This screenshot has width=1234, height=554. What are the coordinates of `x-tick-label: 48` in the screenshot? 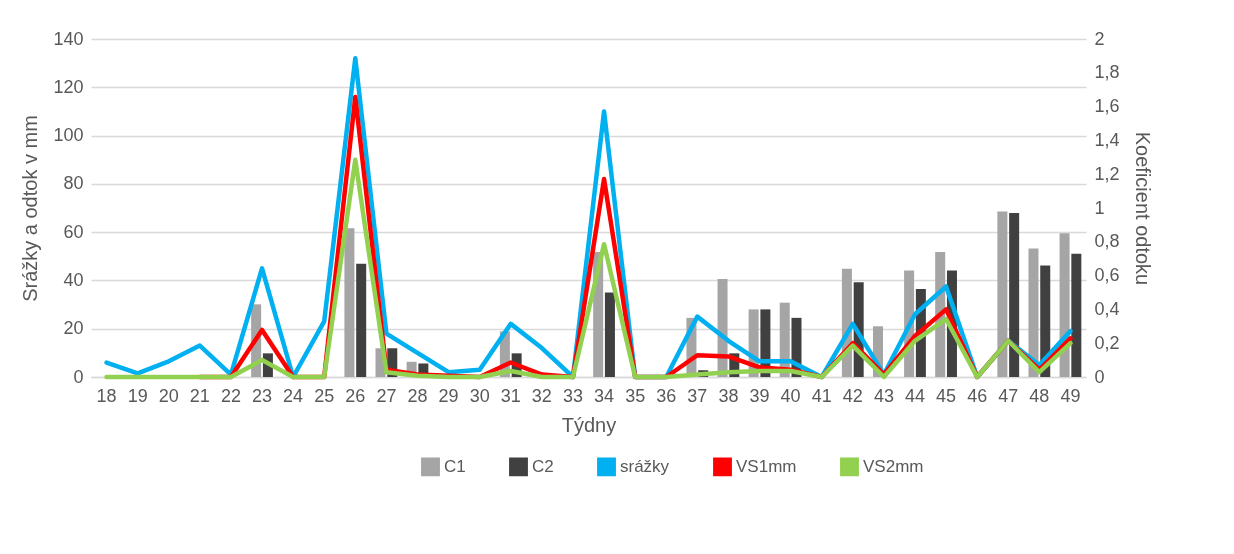 It's located at (1039, 395).